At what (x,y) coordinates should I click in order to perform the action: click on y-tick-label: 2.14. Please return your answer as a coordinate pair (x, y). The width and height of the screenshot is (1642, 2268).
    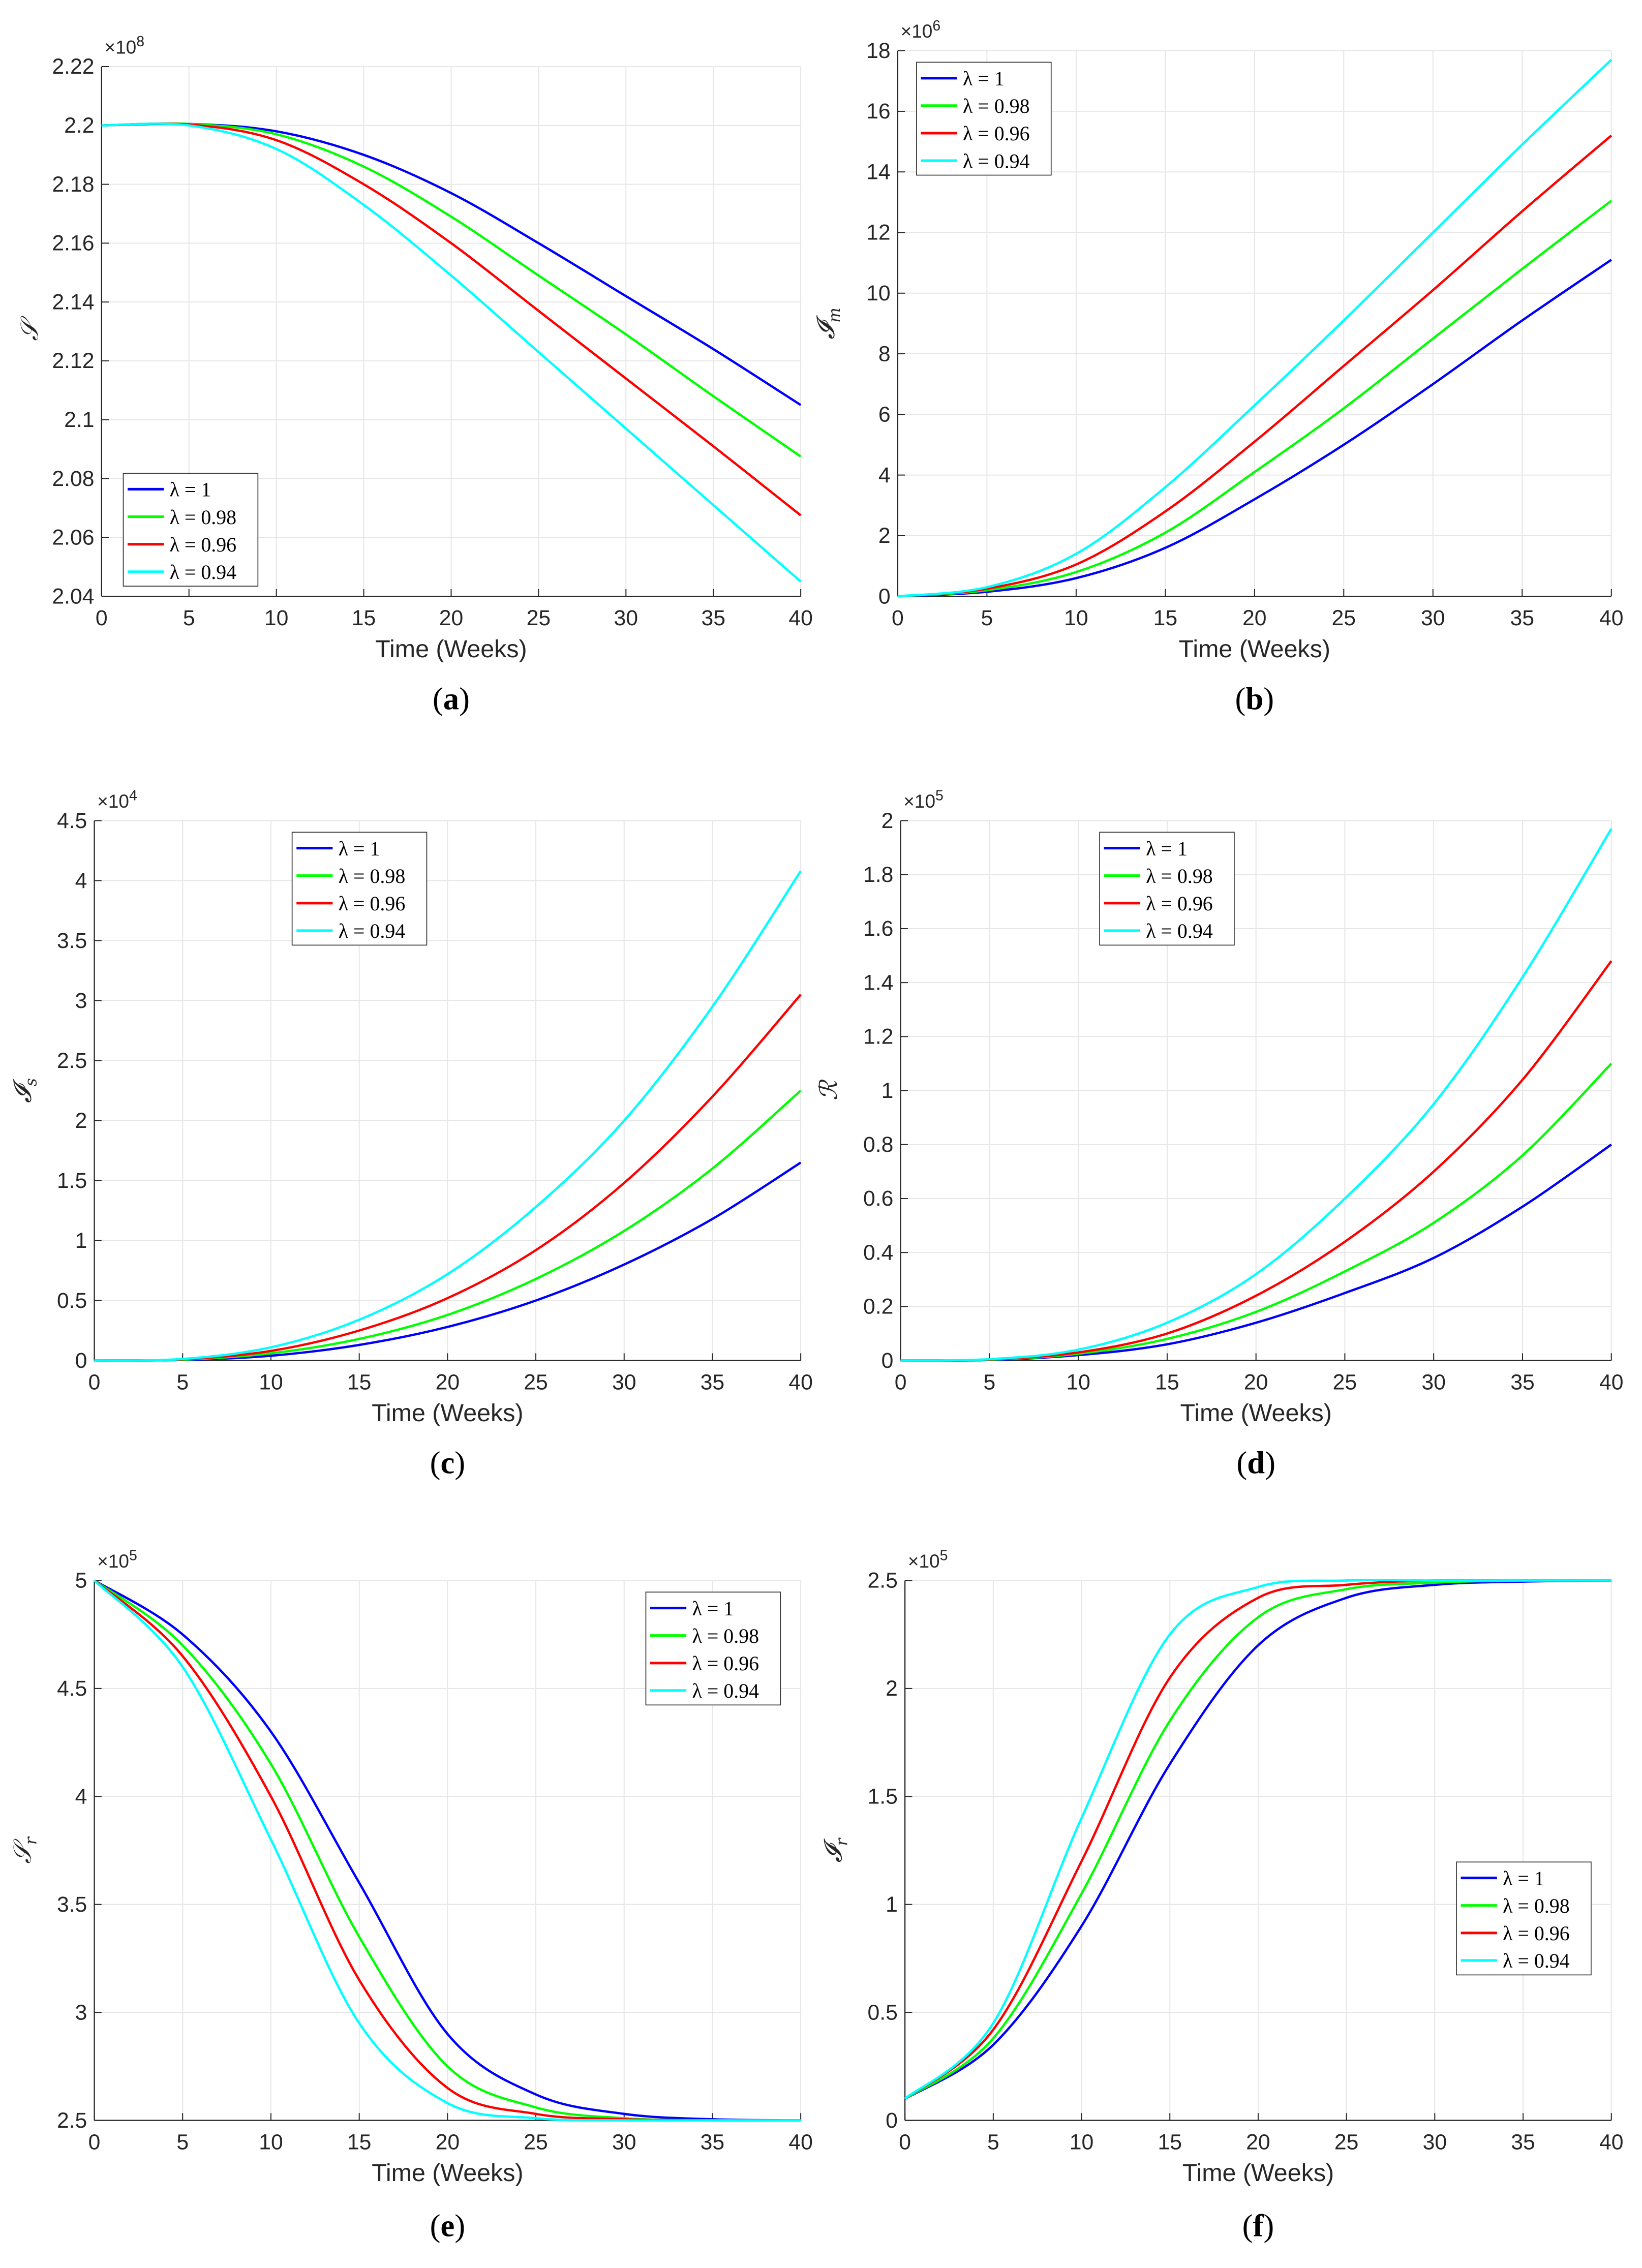
    Looking at the image, I should click on (73, 302).